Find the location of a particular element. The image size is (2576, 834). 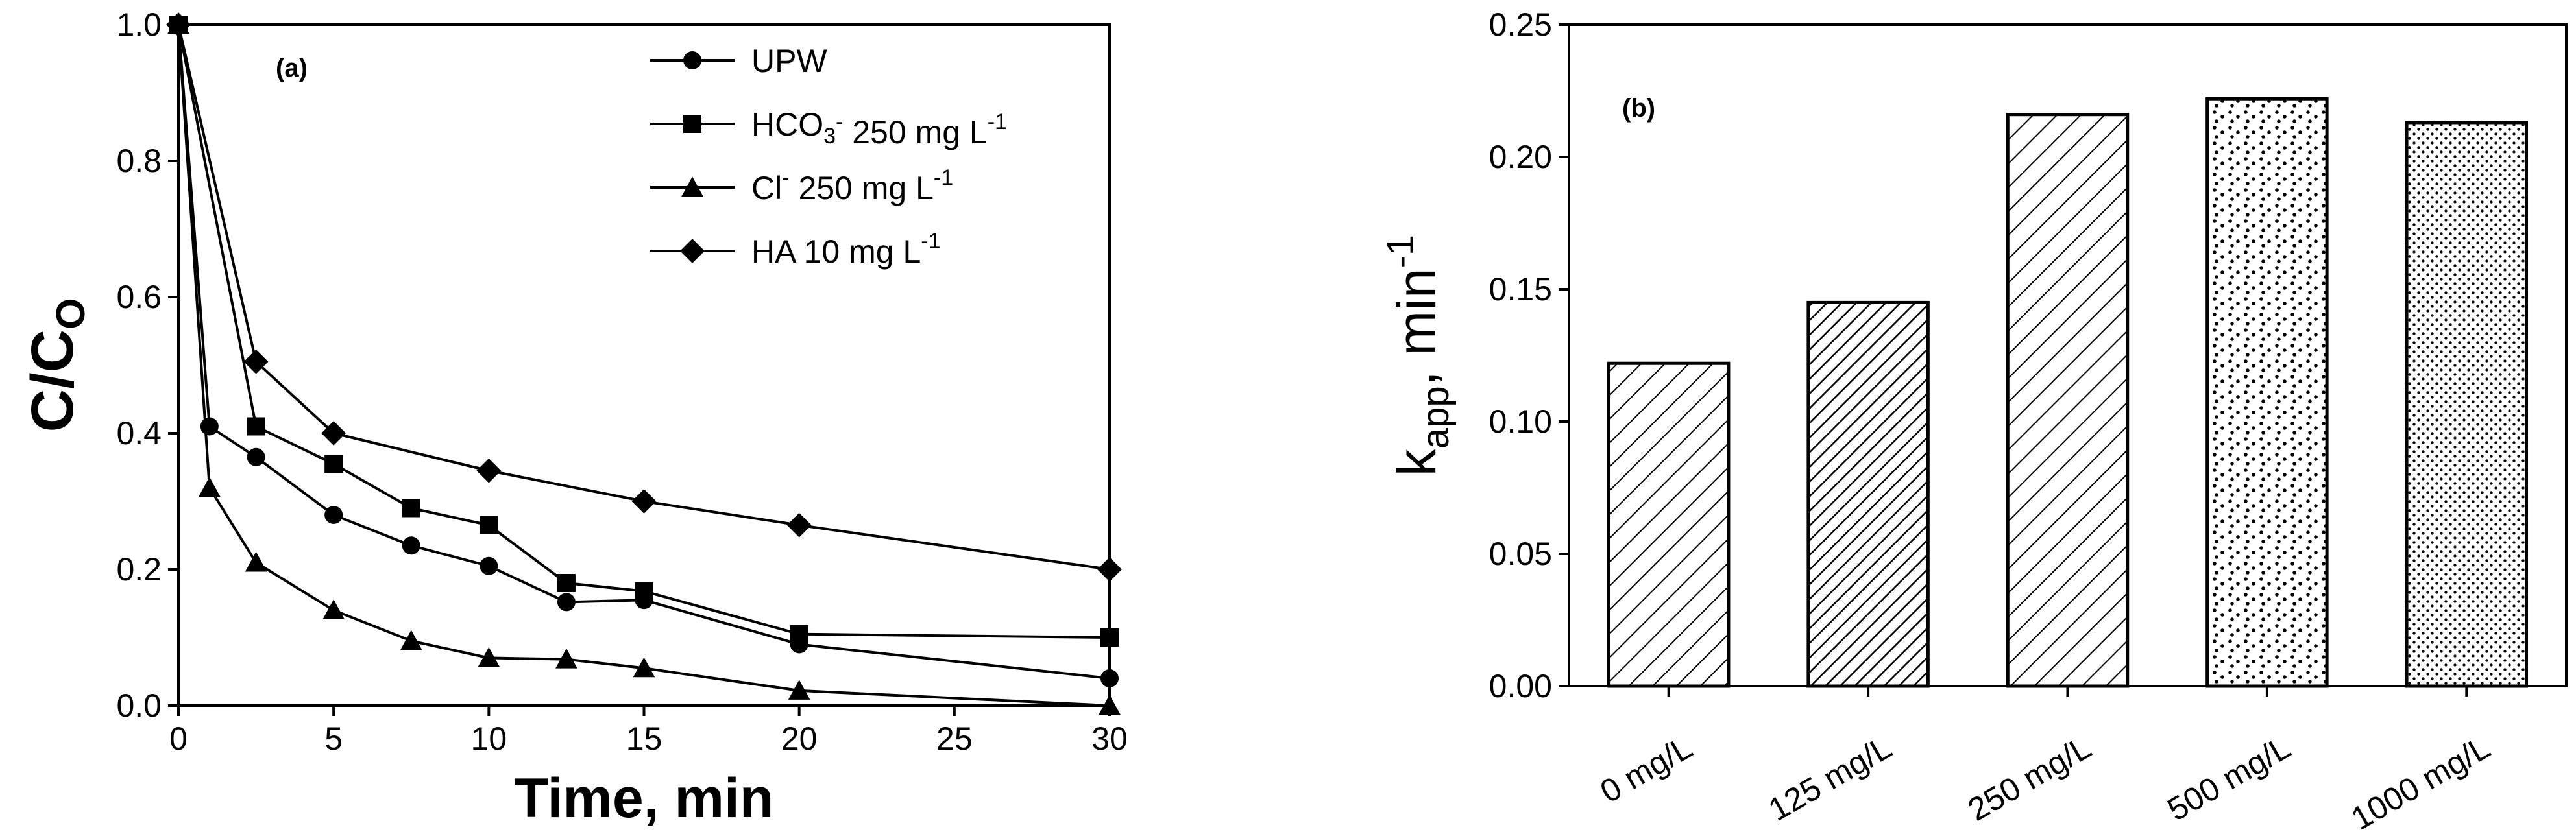

legend-text-part: HCO is located at coordinates (787, 125).